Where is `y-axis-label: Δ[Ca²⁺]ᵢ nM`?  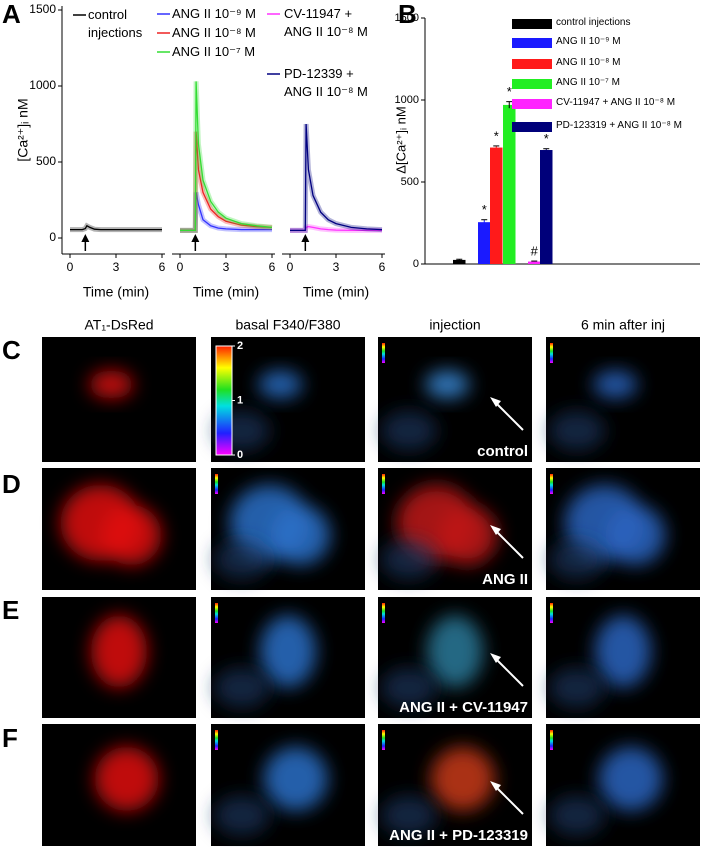
y-axis-label: Δ[Ca²⁺]ᵢ nM is located at coordinates (400, 139).